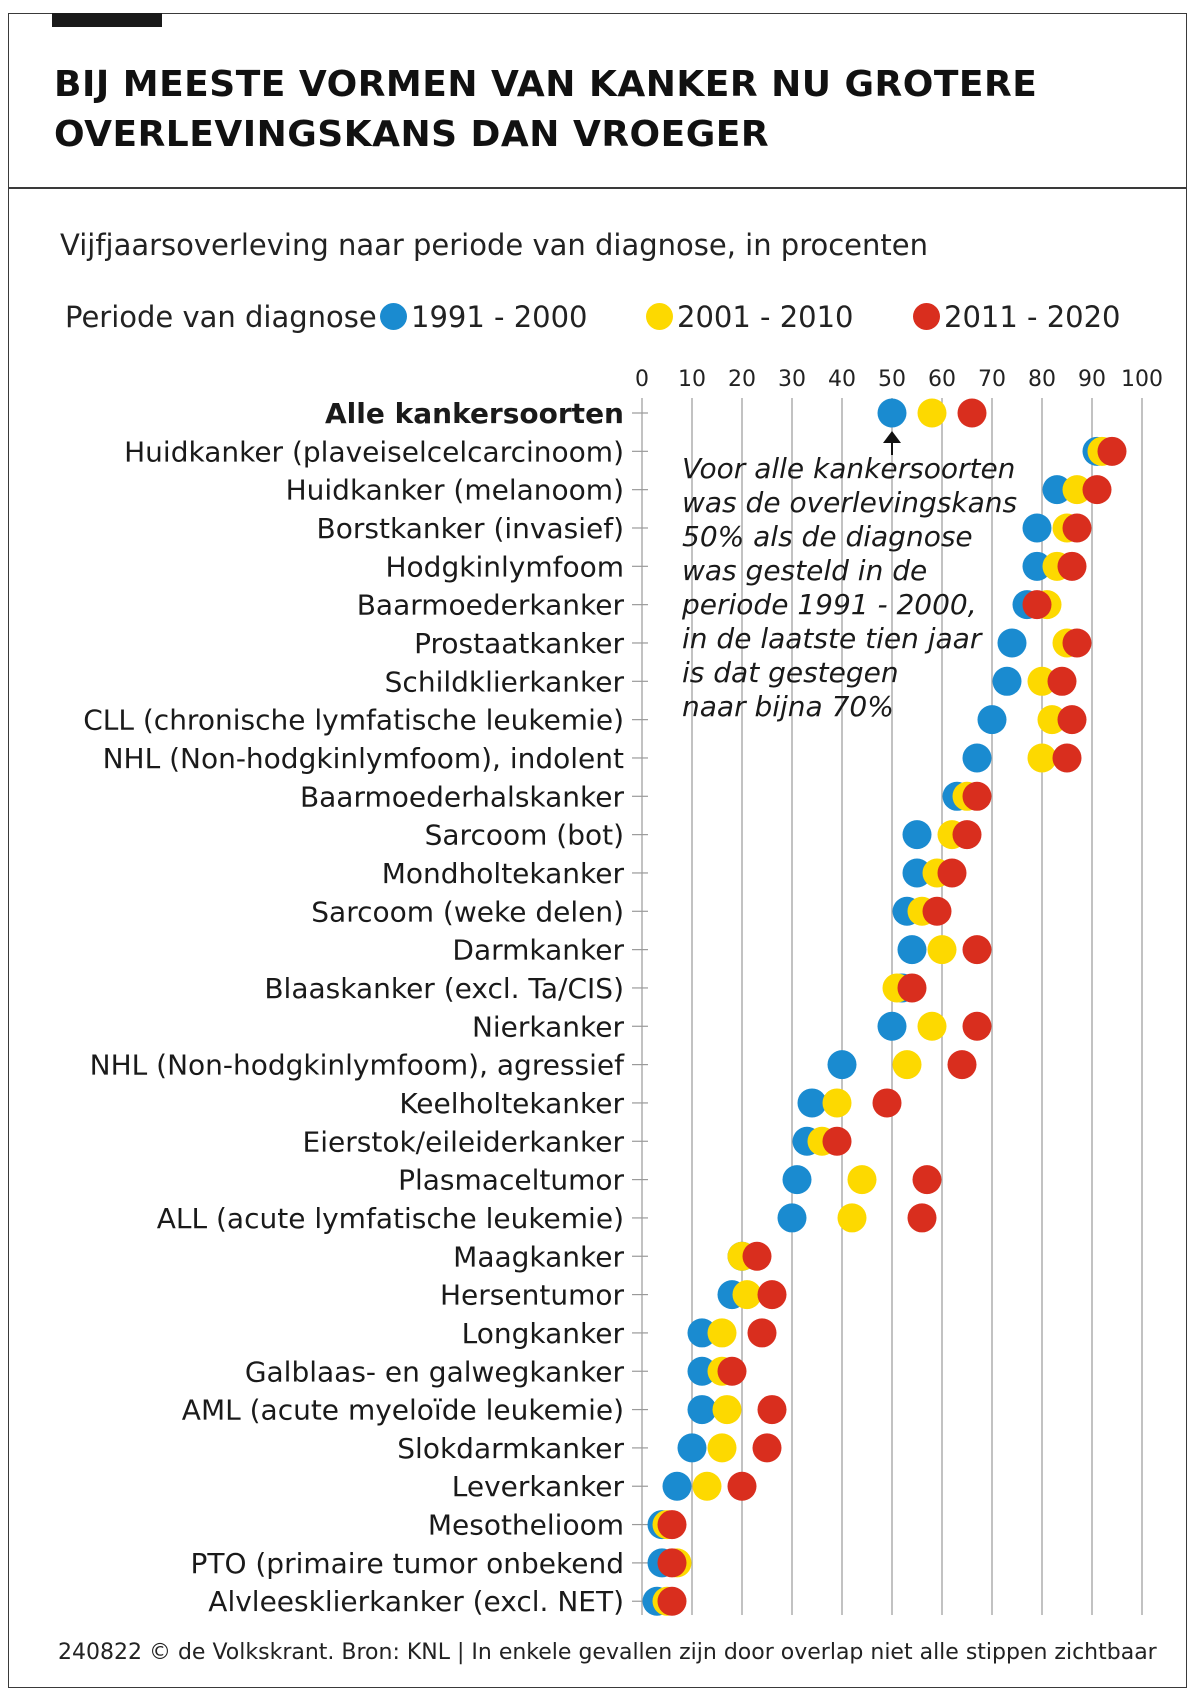 This screenshot has height=1702, width=1196. Describe the element at coordinates (390, 1218) in the screenshot. I see `row-label: ALL (acute lymfatische leukemie)` at that location.